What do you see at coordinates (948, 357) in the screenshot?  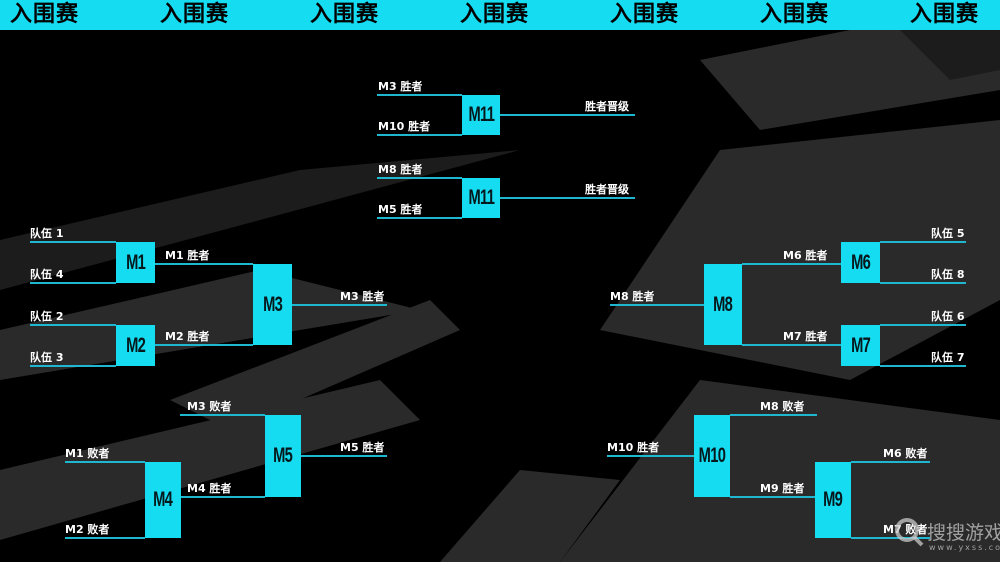 I see `slot-label: 队伍 7` at bounding box center [948, 357].